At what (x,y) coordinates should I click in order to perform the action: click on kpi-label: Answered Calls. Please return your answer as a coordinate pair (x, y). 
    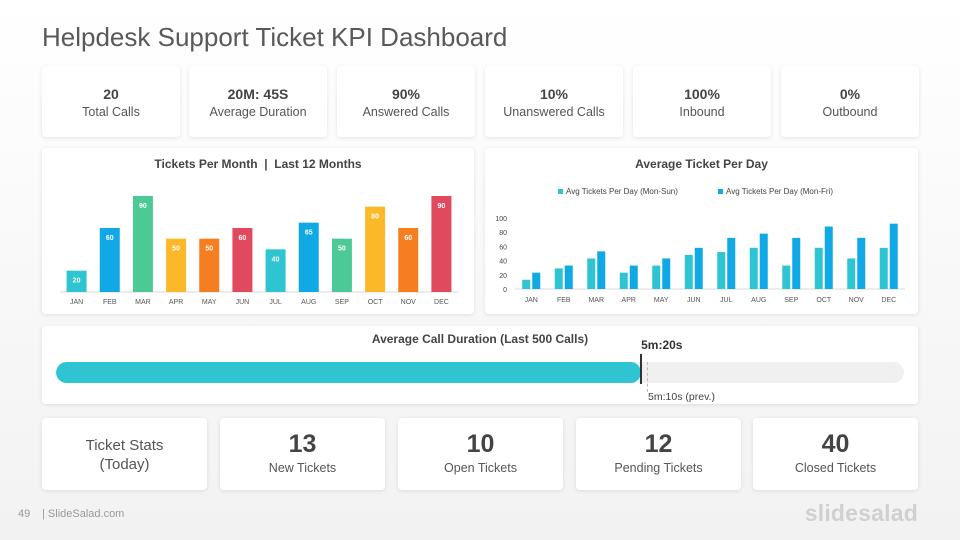
    Looking at the image, I should click on (406, 112).